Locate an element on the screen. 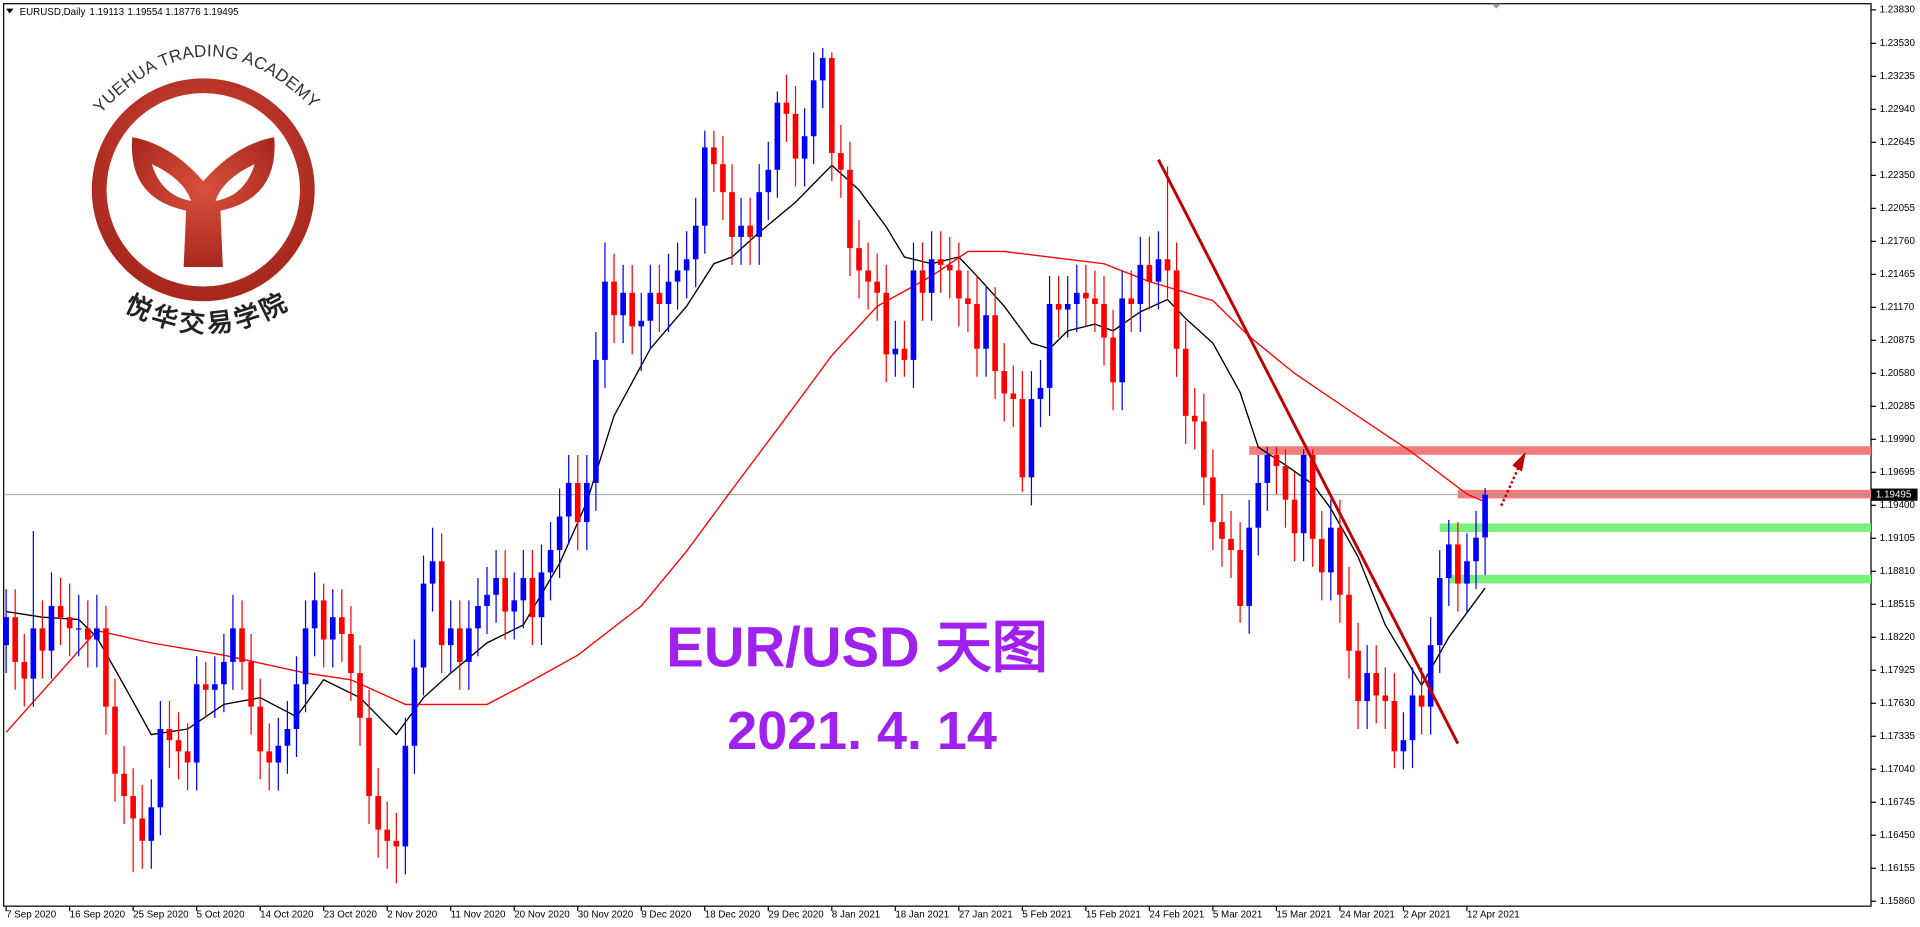  x-tick-label: 8 Jan 2021 is located at coordinates (856, 914).